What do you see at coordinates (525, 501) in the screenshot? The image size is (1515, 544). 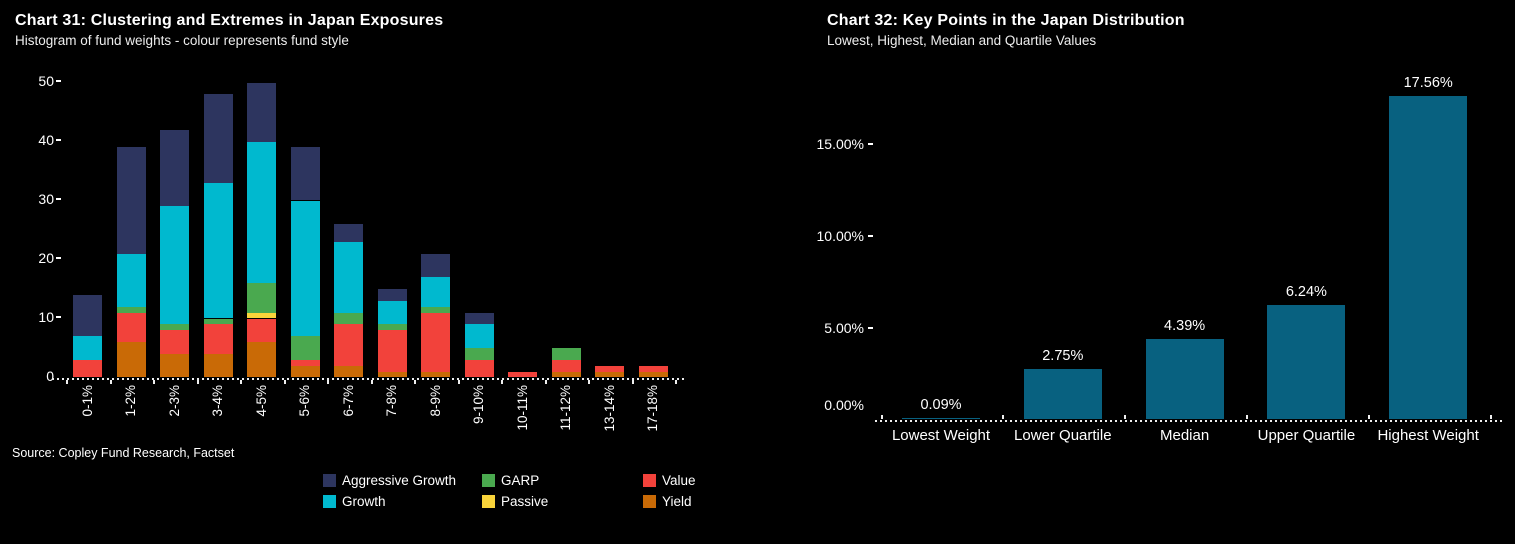 I see `legend-label: Passive` at bounding box center [525, 501].